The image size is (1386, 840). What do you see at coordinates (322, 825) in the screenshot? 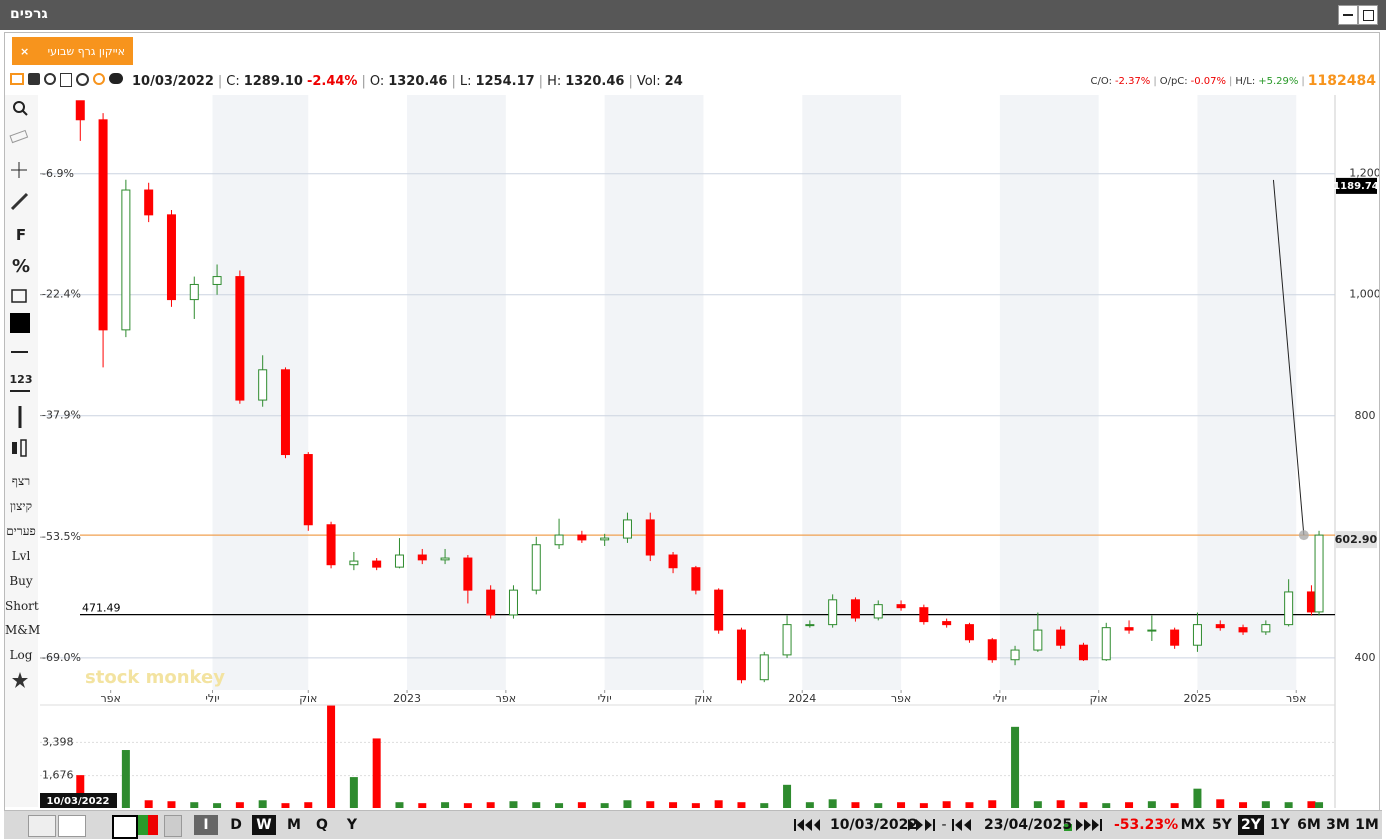
I see `interval-button: Q` at bounding box center [322, 825].